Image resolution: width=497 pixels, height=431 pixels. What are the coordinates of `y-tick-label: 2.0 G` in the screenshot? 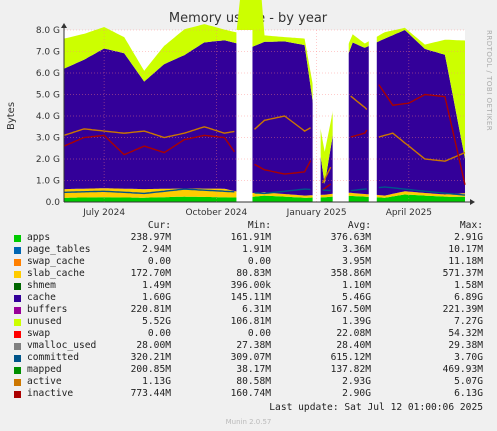 It's located at (48, 160).